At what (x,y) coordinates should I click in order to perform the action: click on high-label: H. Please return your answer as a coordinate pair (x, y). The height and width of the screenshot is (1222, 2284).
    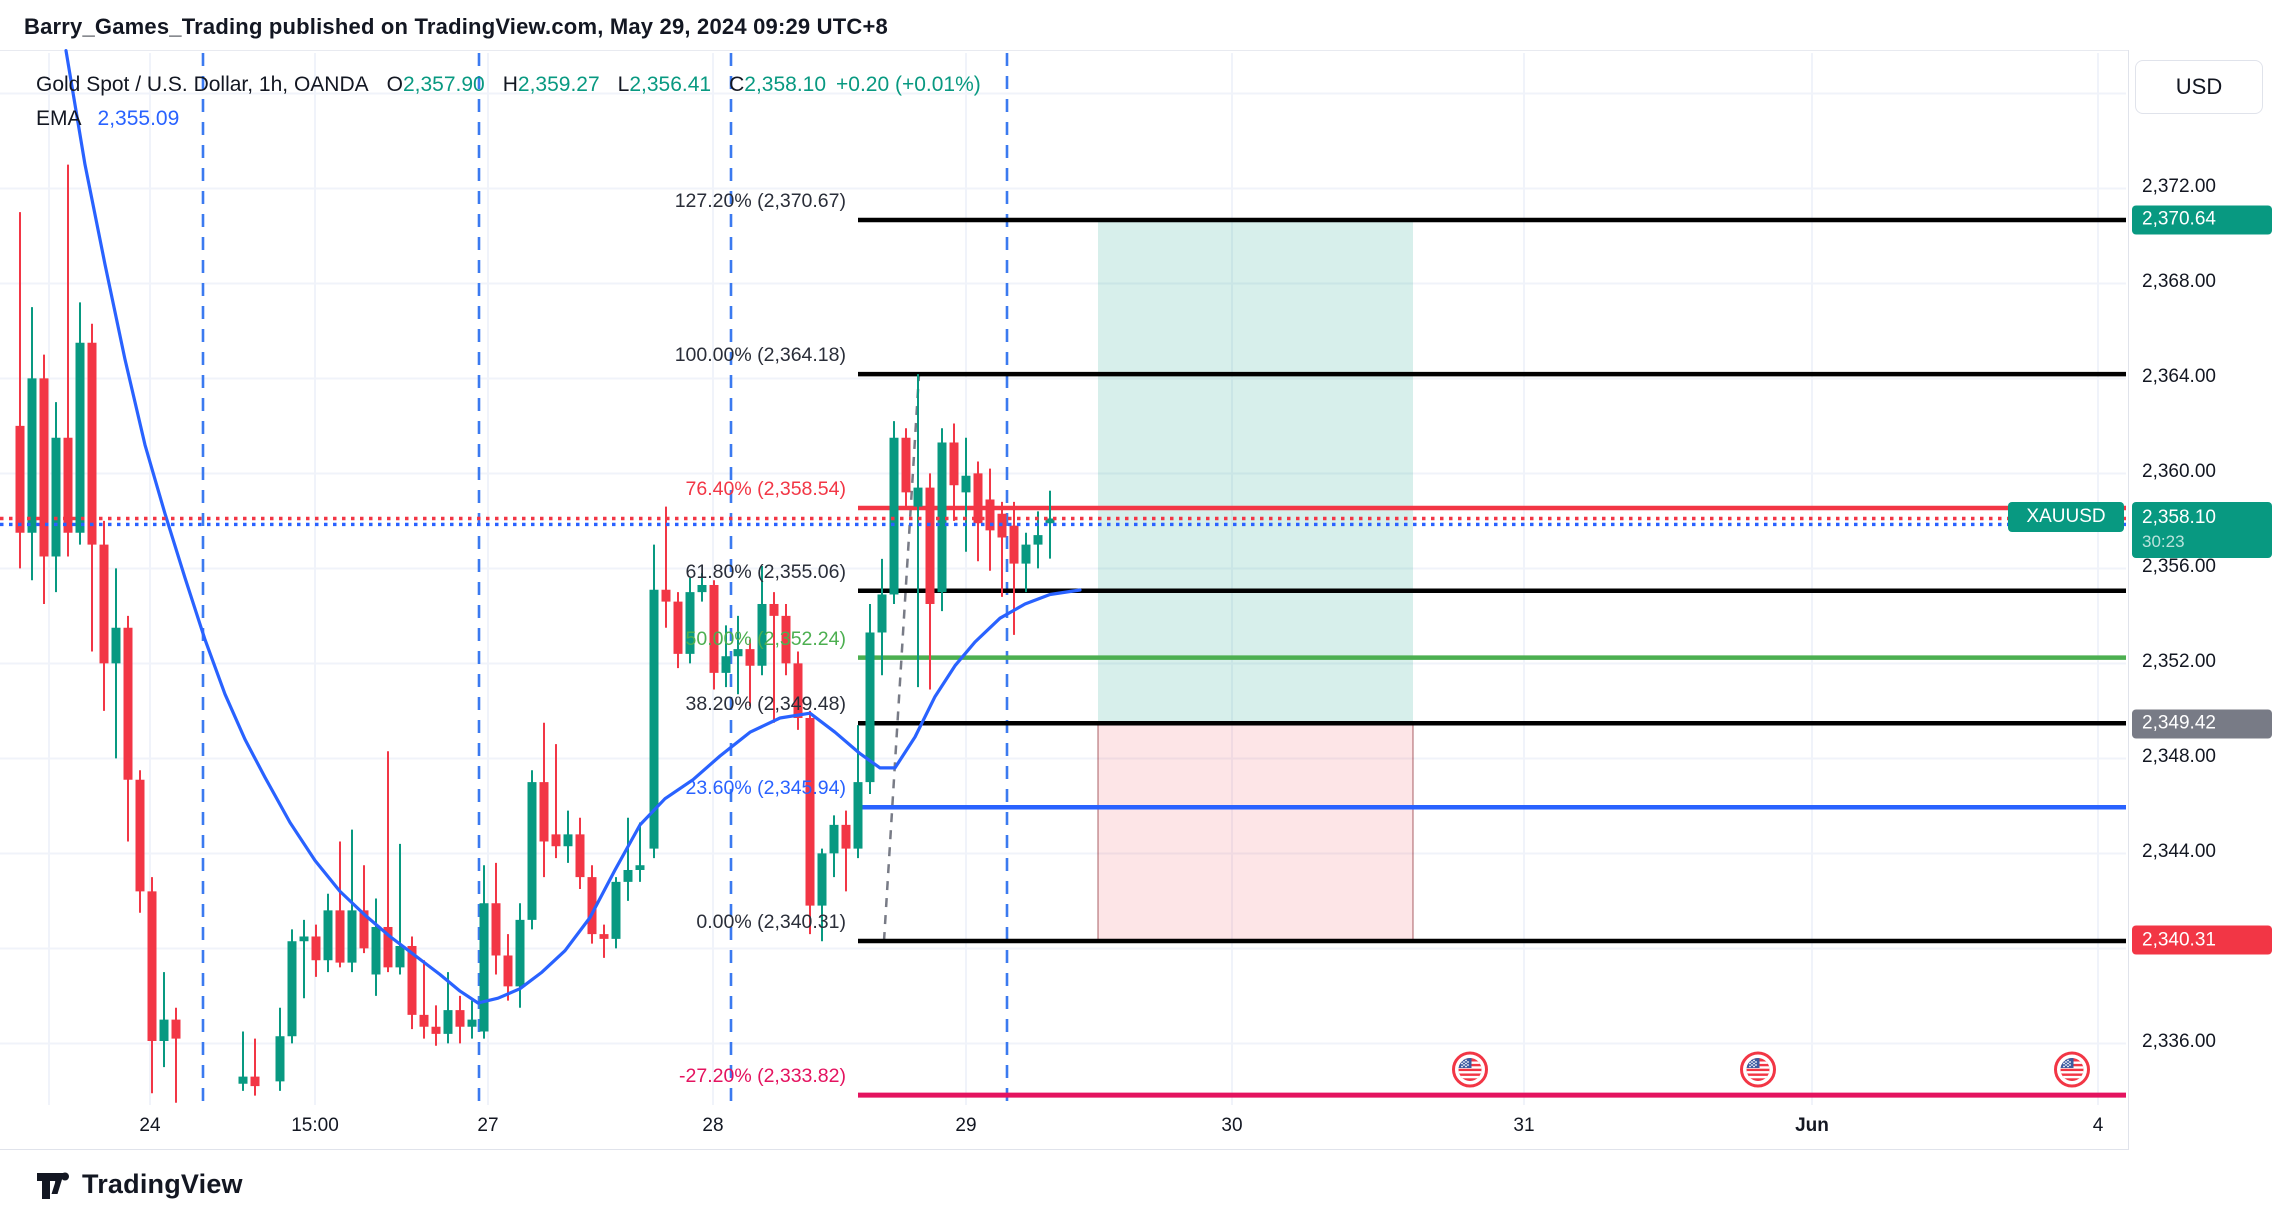
    Looking at the image, I should click on (510, 84).